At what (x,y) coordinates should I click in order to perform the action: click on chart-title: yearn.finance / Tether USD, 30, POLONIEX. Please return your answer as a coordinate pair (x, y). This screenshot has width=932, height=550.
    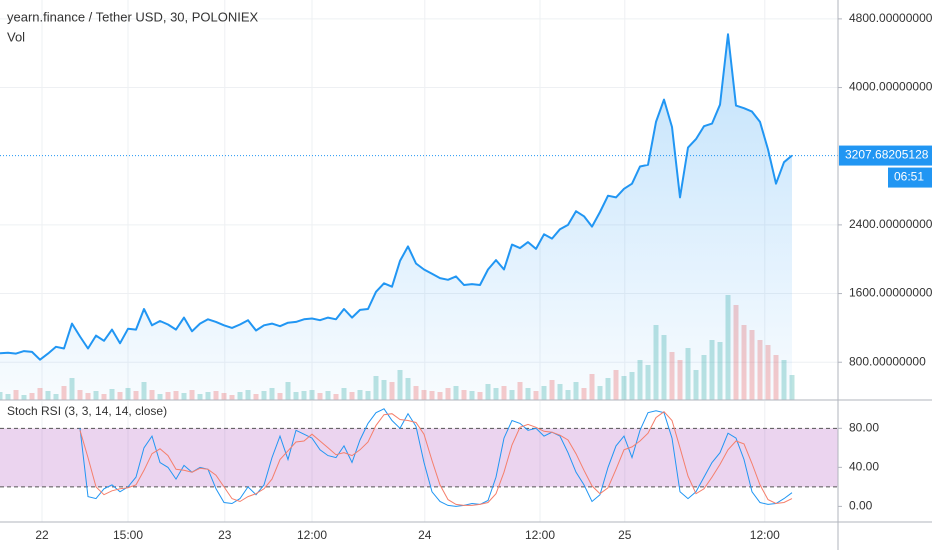
    Looking at the image, I should click on (133, 16).